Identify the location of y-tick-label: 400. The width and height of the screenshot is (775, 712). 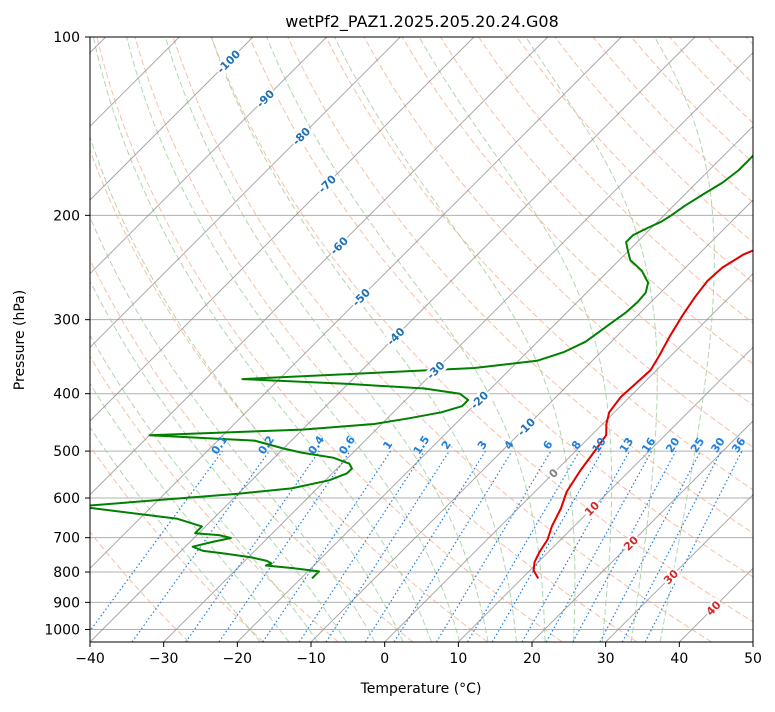
(66, 395).